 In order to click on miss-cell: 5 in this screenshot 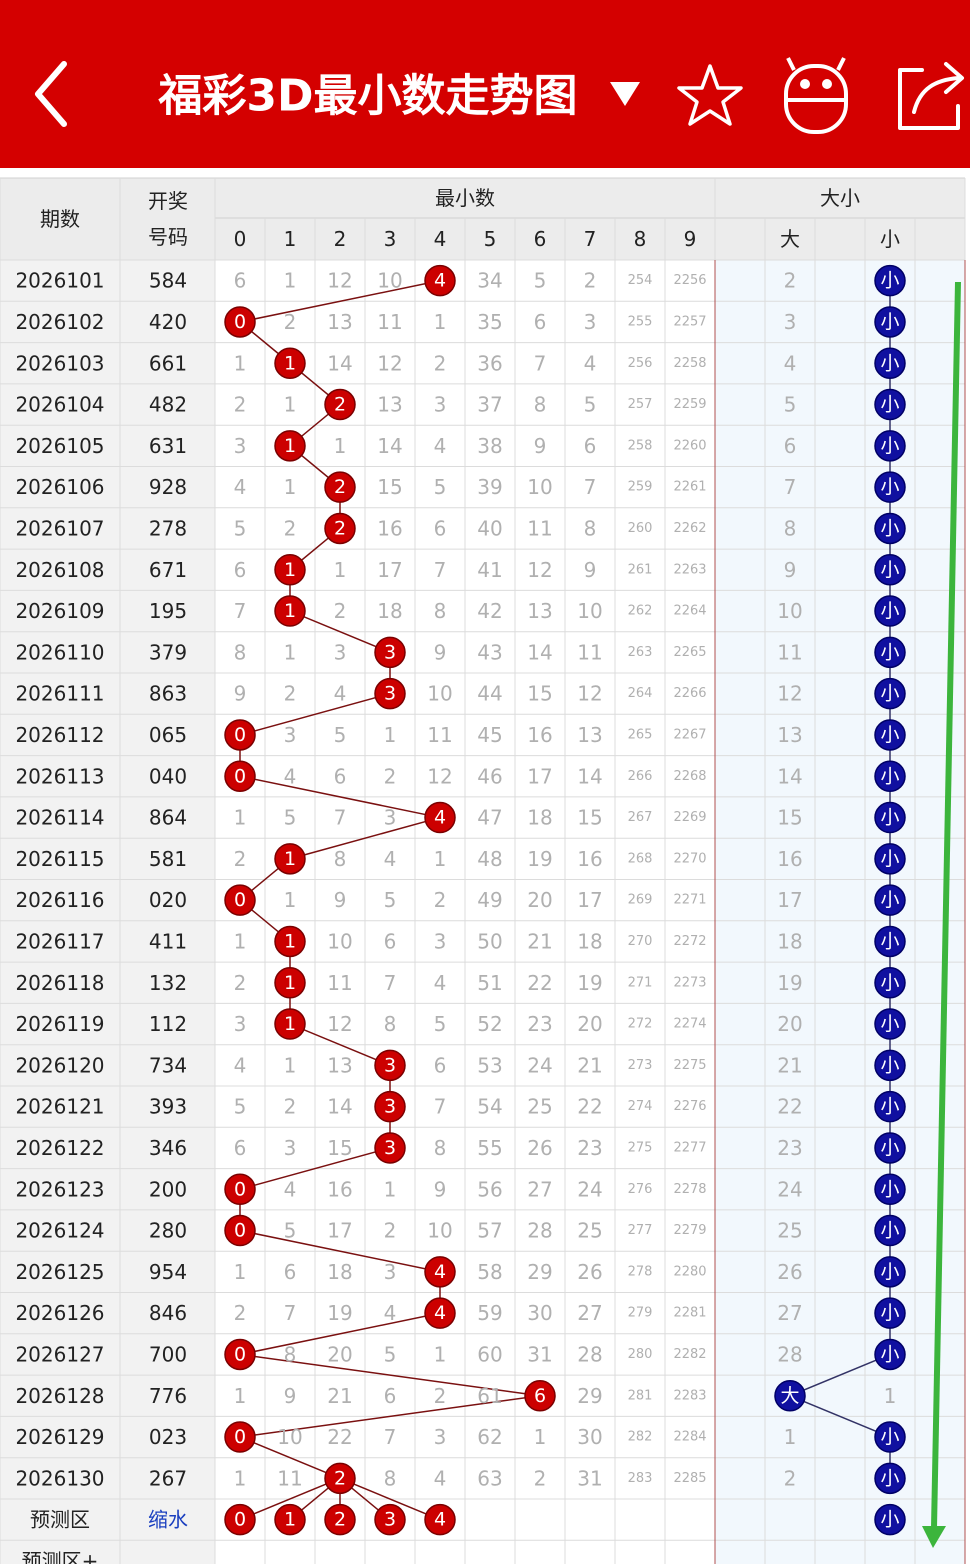, I will do `click(390, 1354)`.